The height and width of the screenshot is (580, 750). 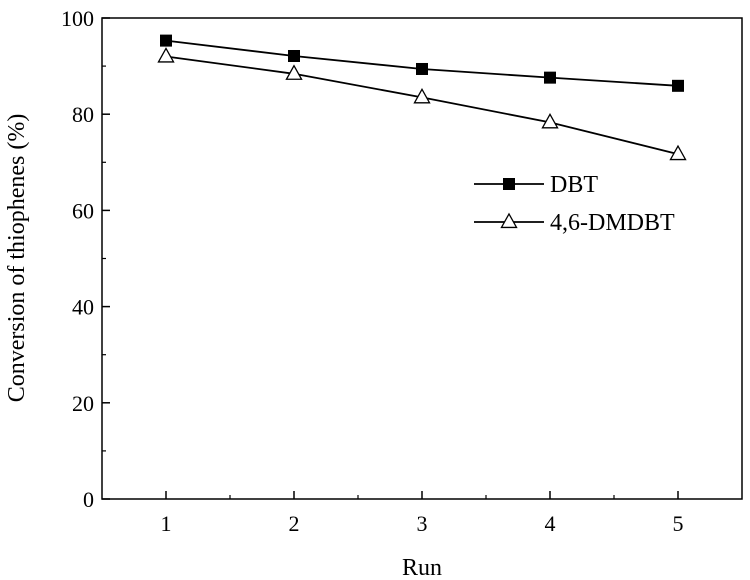 I want to click on x-axis-label: Run, so click(x=422, y=567).